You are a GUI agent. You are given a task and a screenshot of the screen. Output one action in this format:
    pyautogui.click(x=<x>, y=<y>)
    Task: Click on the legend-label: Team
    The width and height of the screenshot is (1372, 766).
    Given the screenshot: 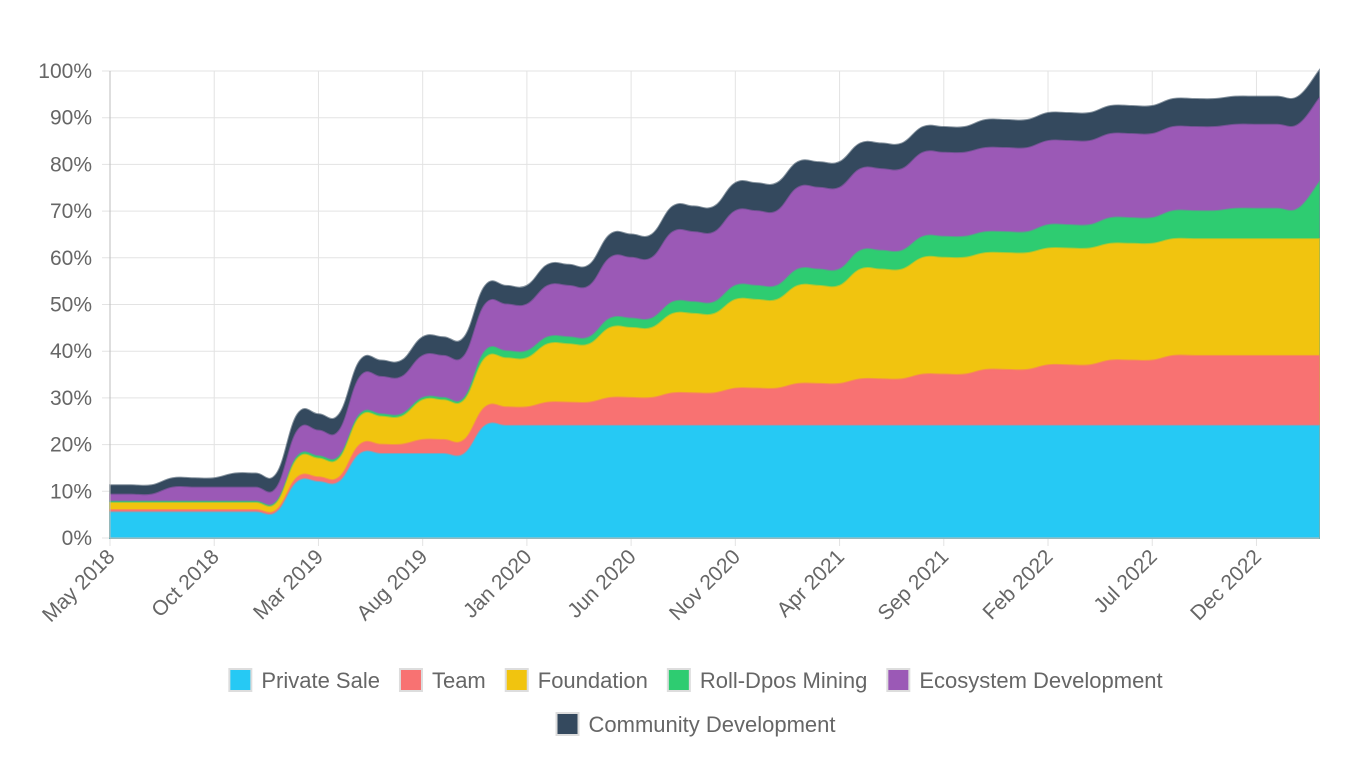 What is the action you would take?
    pyautogui.click(x=459, y=680)
    